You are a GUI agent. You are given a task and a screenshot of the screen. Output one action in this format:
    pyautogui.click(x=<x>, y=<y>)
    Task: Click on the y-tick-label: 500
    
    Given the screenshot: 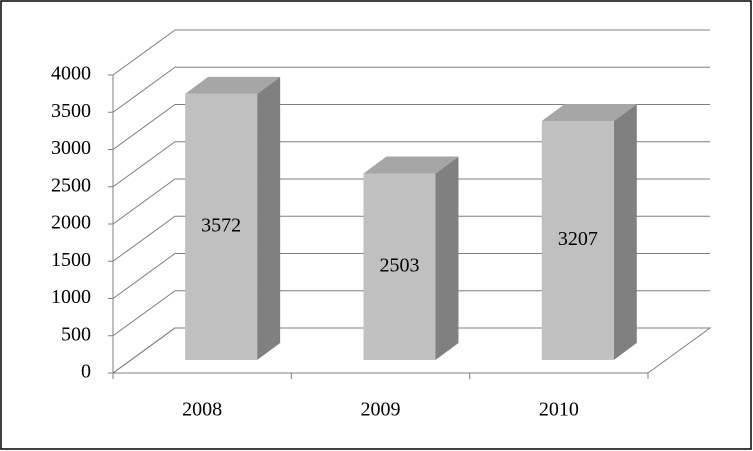 What is the action you would take?
    pyautogui.click(x=76, y=334)
    